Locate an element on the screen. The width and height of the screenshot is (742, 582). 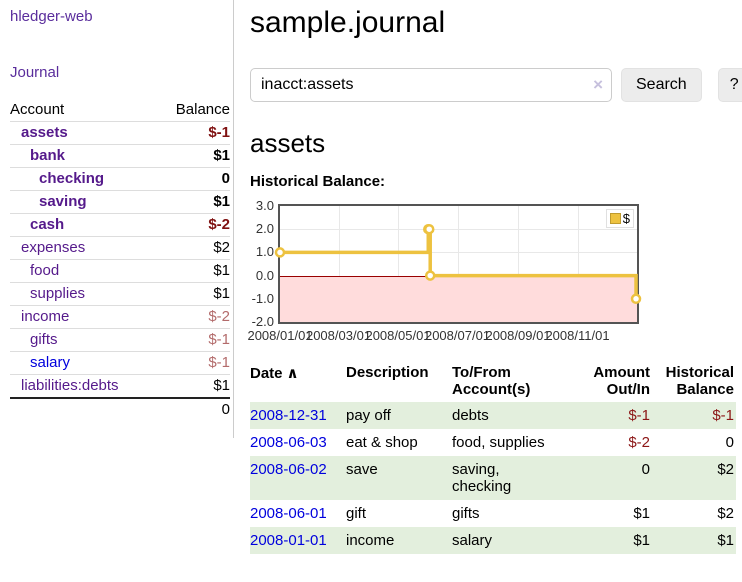
account-link: assets is located at coordinates (44, 132).